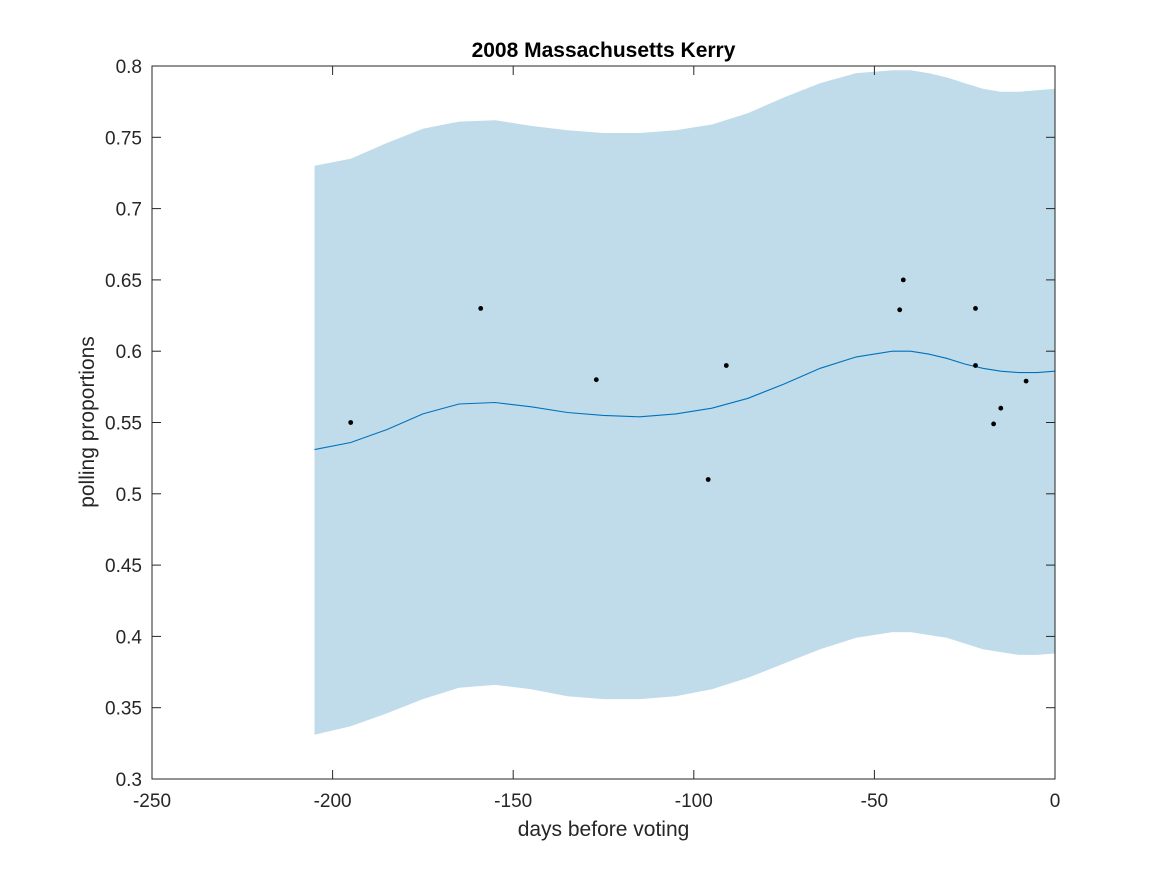 This screenshot has width=1167, height=875. What do you see at coordinates (129, 780) in the screenshot?
I see `y-tick-label: 0.3` at bounding box center [129, 780].